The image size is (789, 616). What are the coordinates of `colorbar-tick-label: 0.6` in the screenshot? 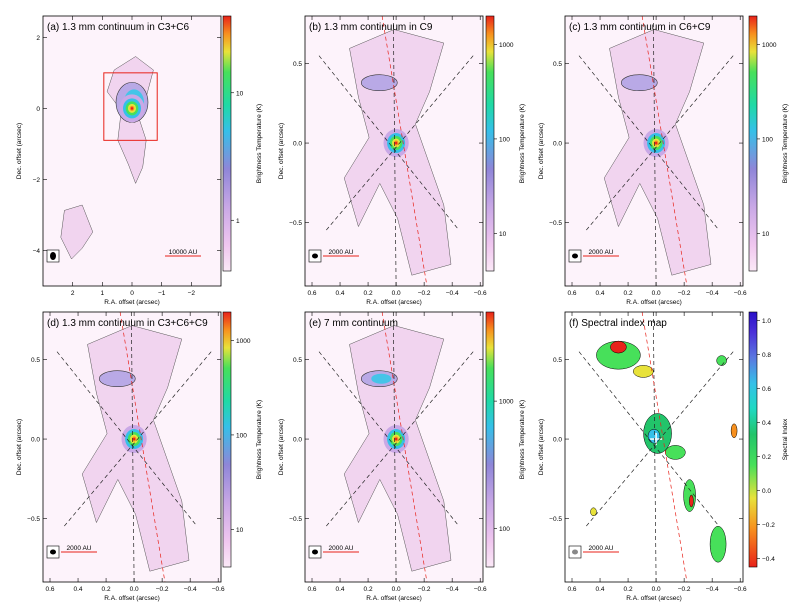 It's located at (766, 389).